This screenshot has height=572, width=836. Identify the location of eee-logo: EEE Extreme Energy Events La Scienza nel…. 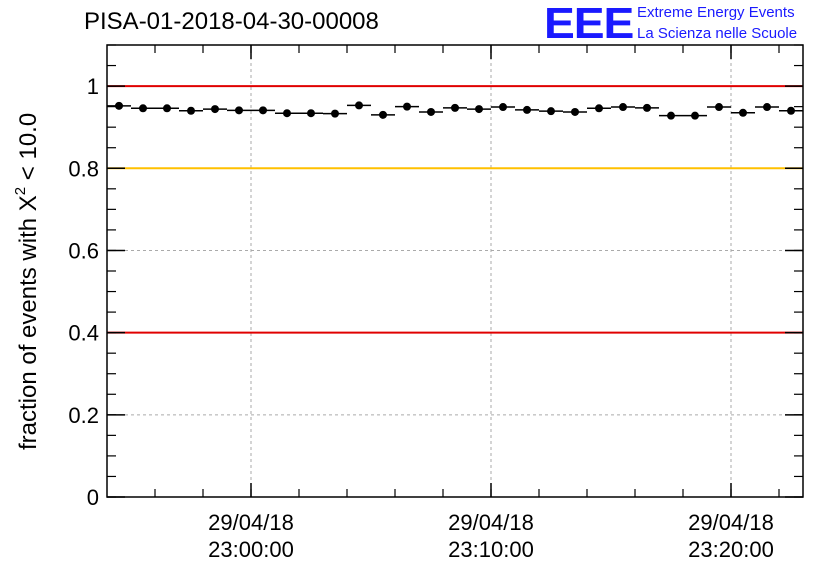
(689, 24).